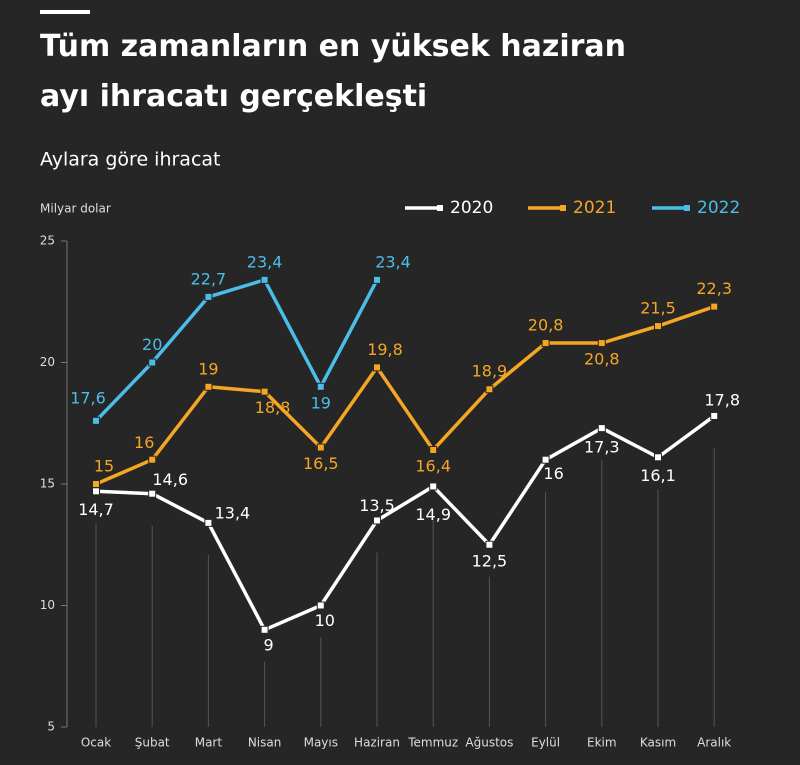  What do you see at coordinates (152, 743) in the screenshot?
I see `x-tick-label: Şubat` at bounding box center [152, 743].